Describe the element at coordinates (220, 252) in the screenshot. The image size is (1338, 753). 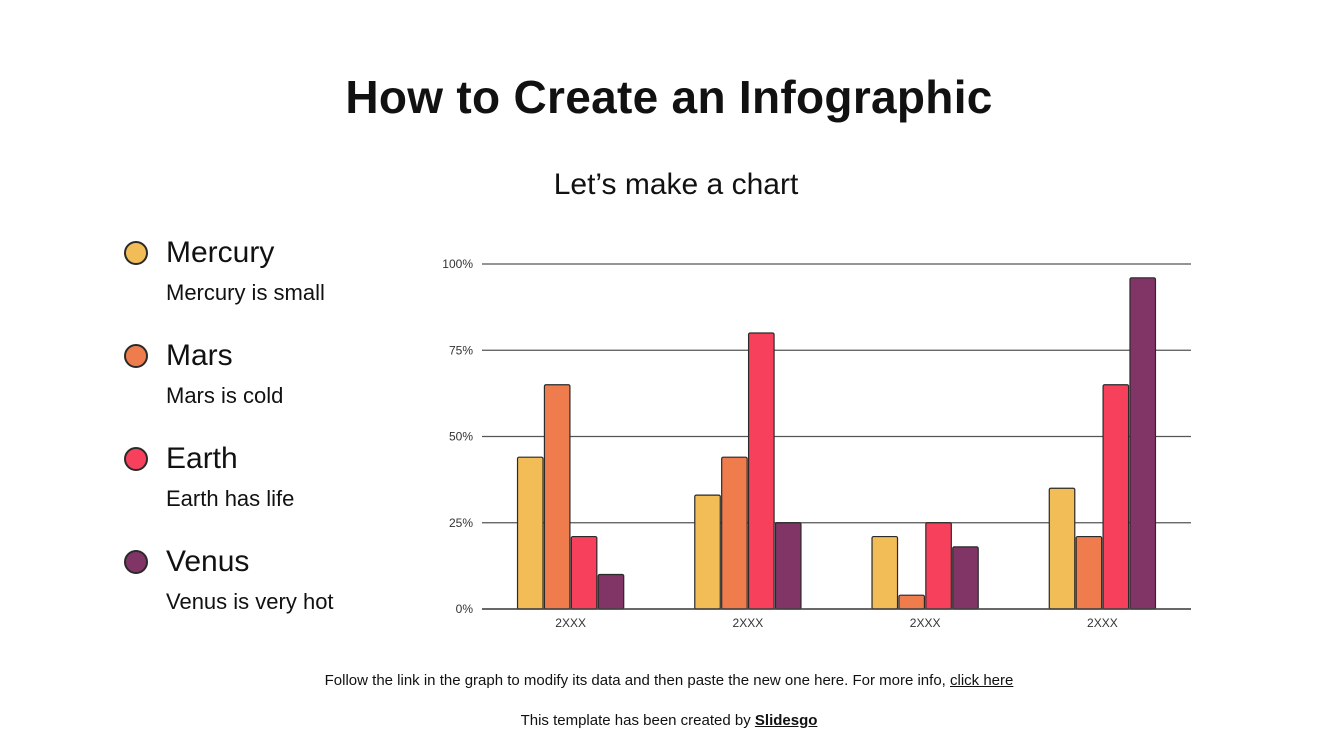
I see `legend-name: Mercury` at that location.